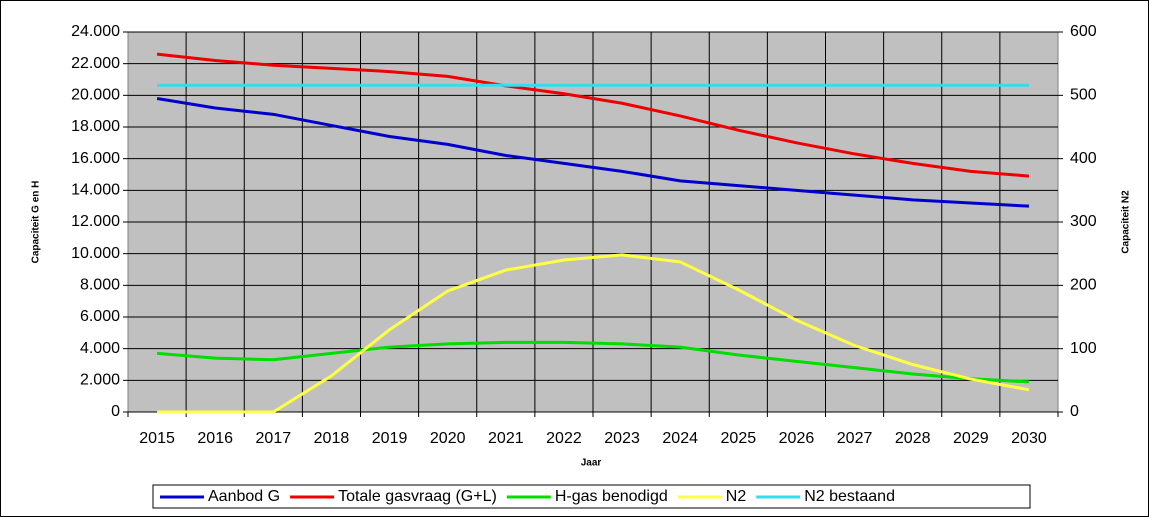 This screenshot has height=517, width=1149. I want to click on y-tick-label: 18.000, so click(95, 126).